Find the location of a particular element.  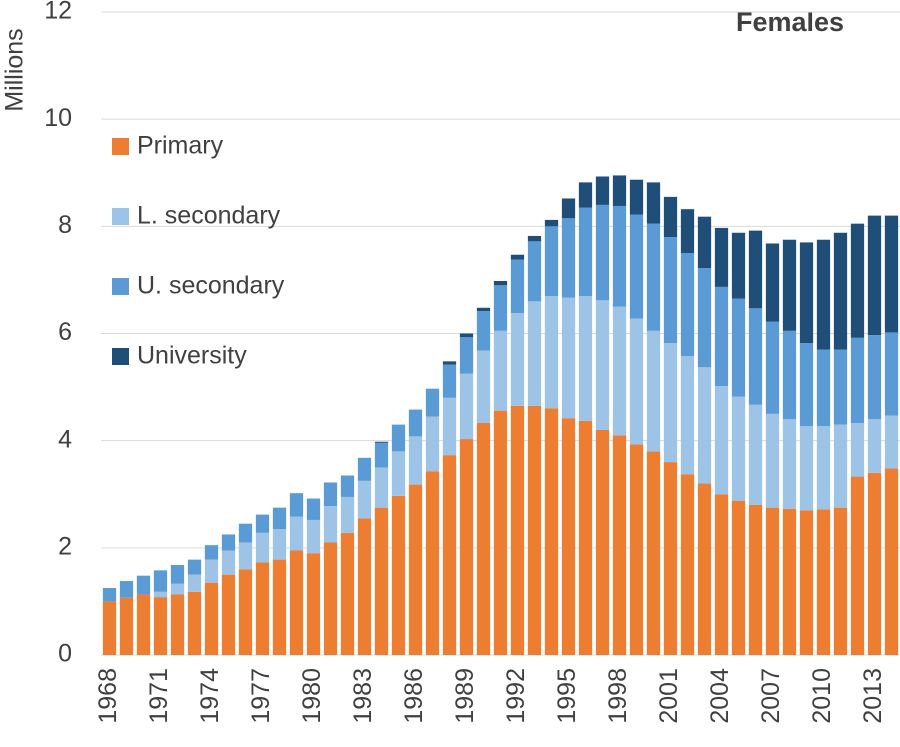

x-tick-label: 2007 is located at coordinates (771, 696).